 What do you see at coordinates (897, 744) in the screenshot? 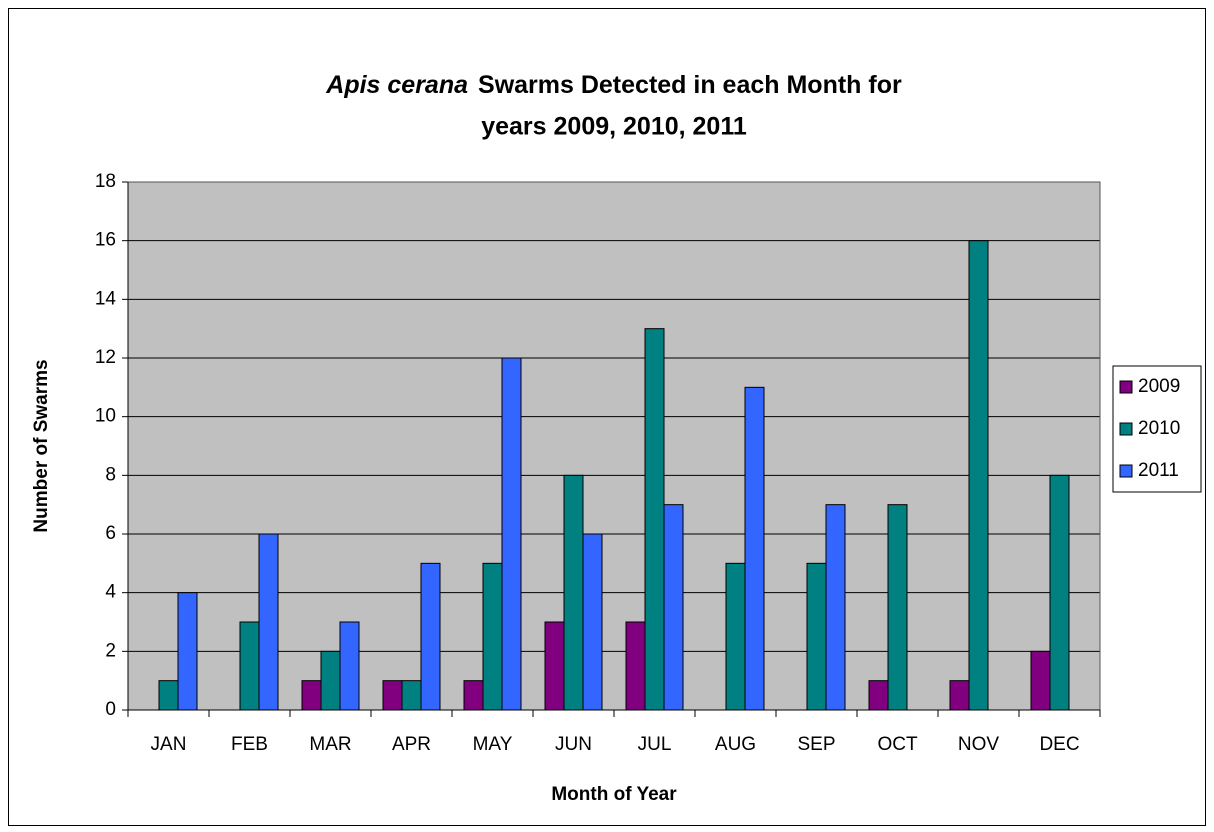
I see `x-tick-label: OCT` at bounding box center [897, 744].